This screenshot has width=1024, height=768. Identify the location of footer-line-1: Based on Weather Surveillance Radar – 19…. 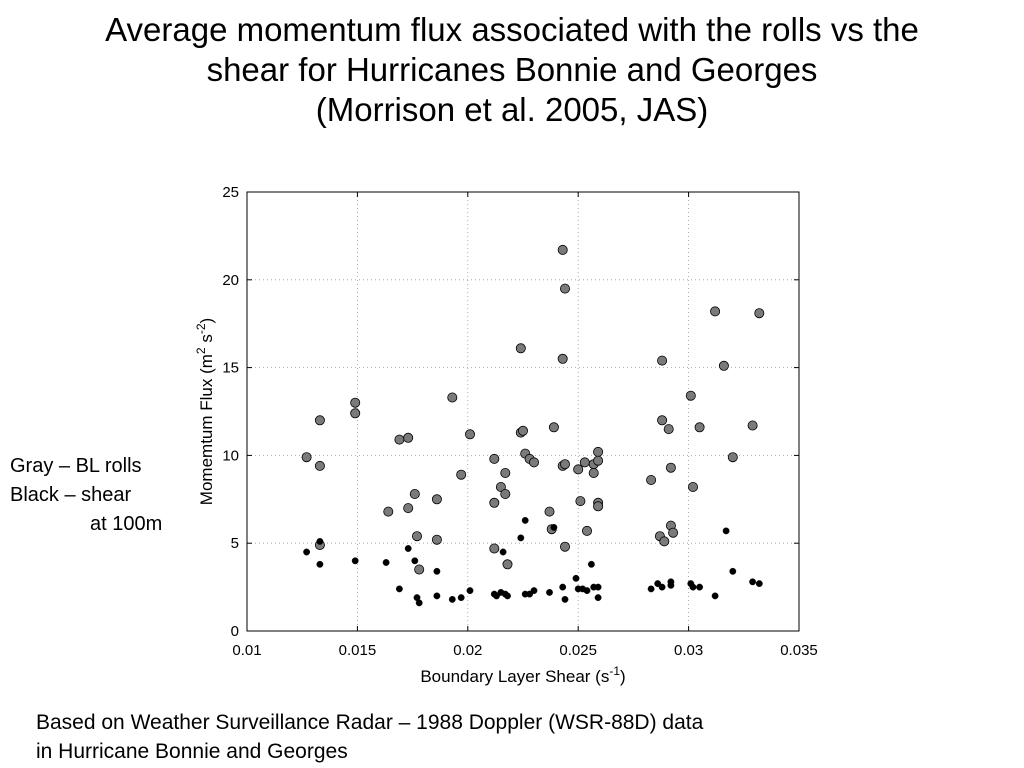
(370, 722).